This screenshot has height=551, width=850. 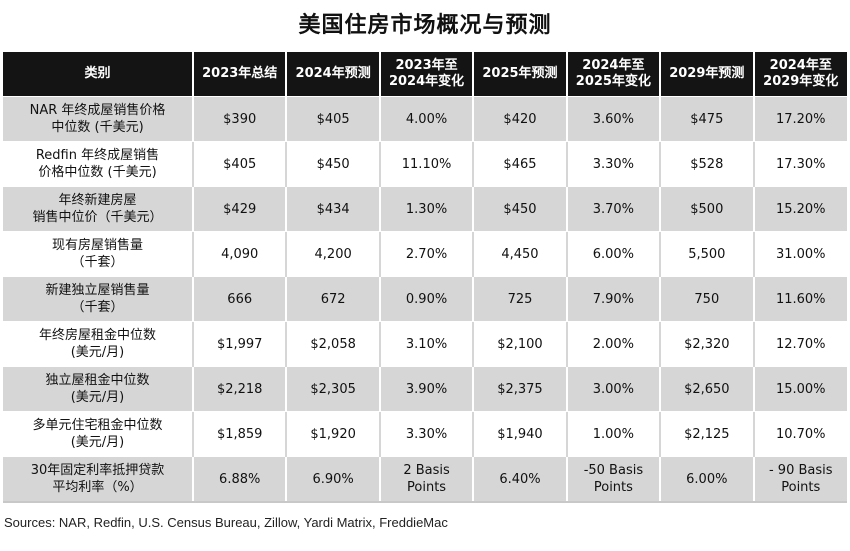 I want to click on column-header: 2025年预测, so click(x=519, y=74).